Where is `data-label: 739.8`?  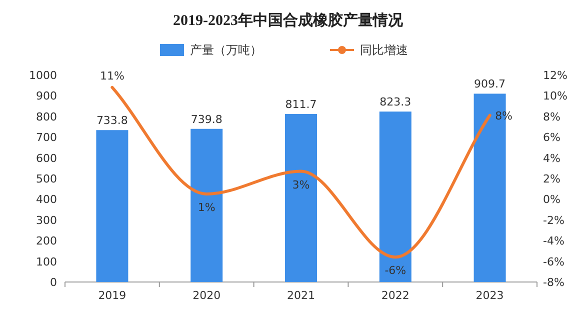 data-label: 739.8 is located at coordinates (206, 119).